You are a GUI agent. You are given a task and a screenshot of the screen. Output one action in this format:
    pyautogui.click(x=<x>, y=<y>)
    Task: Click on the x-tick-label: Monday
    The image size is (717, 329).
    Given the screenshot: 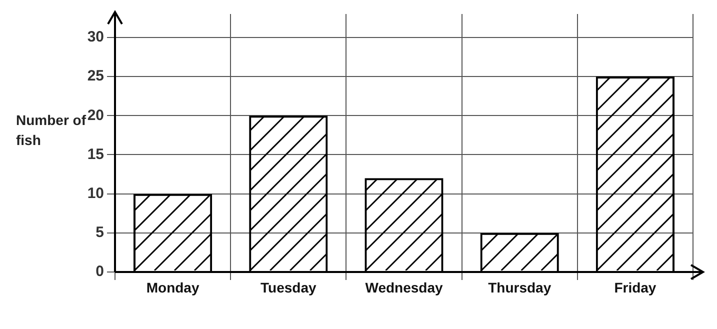 What is the action you would take?
    pyautogui.click(x=173, y=287)
    